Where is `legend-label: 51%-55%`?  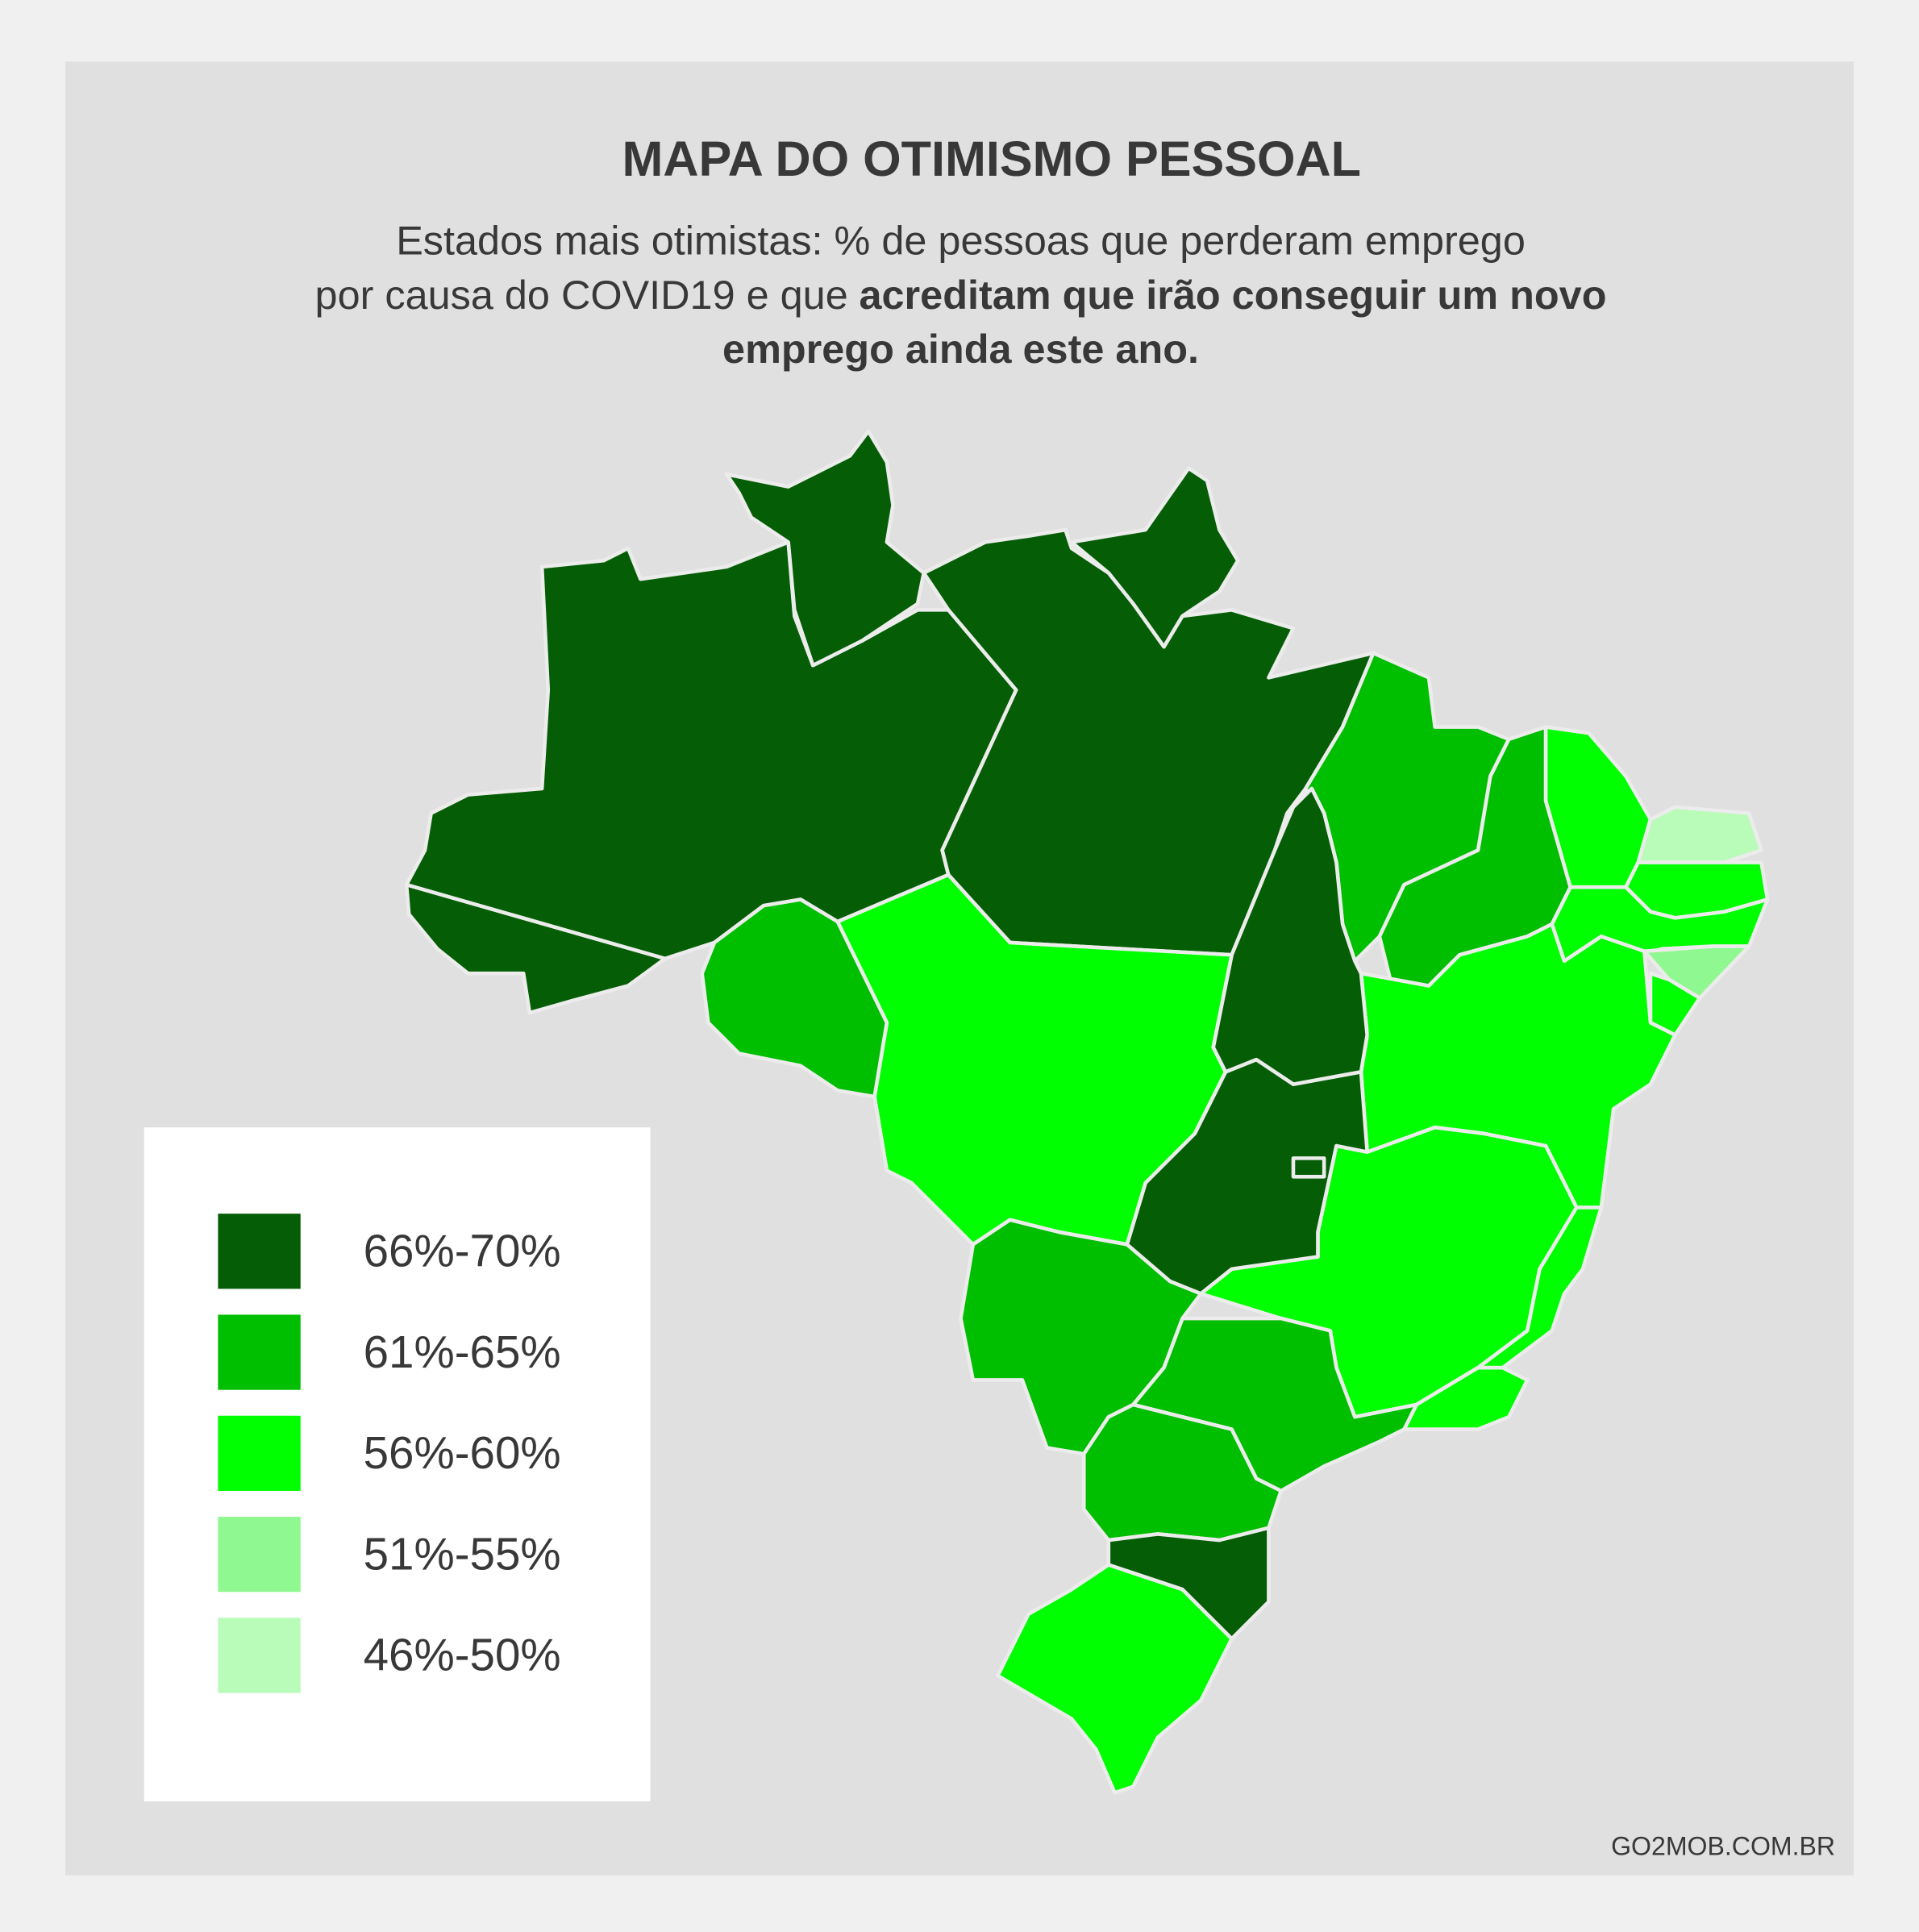 legend-label: 51%-55% is located at coordinates (463, 1553).